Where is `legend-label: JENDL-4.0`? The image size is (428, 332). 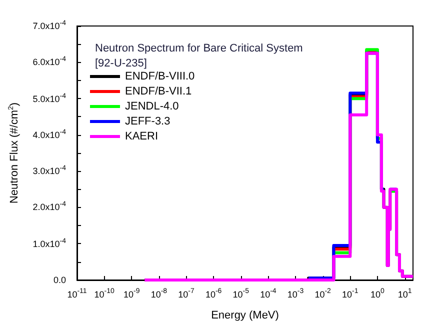
legend-label: JENDL-4.0 is located at coordinates (152, 106).